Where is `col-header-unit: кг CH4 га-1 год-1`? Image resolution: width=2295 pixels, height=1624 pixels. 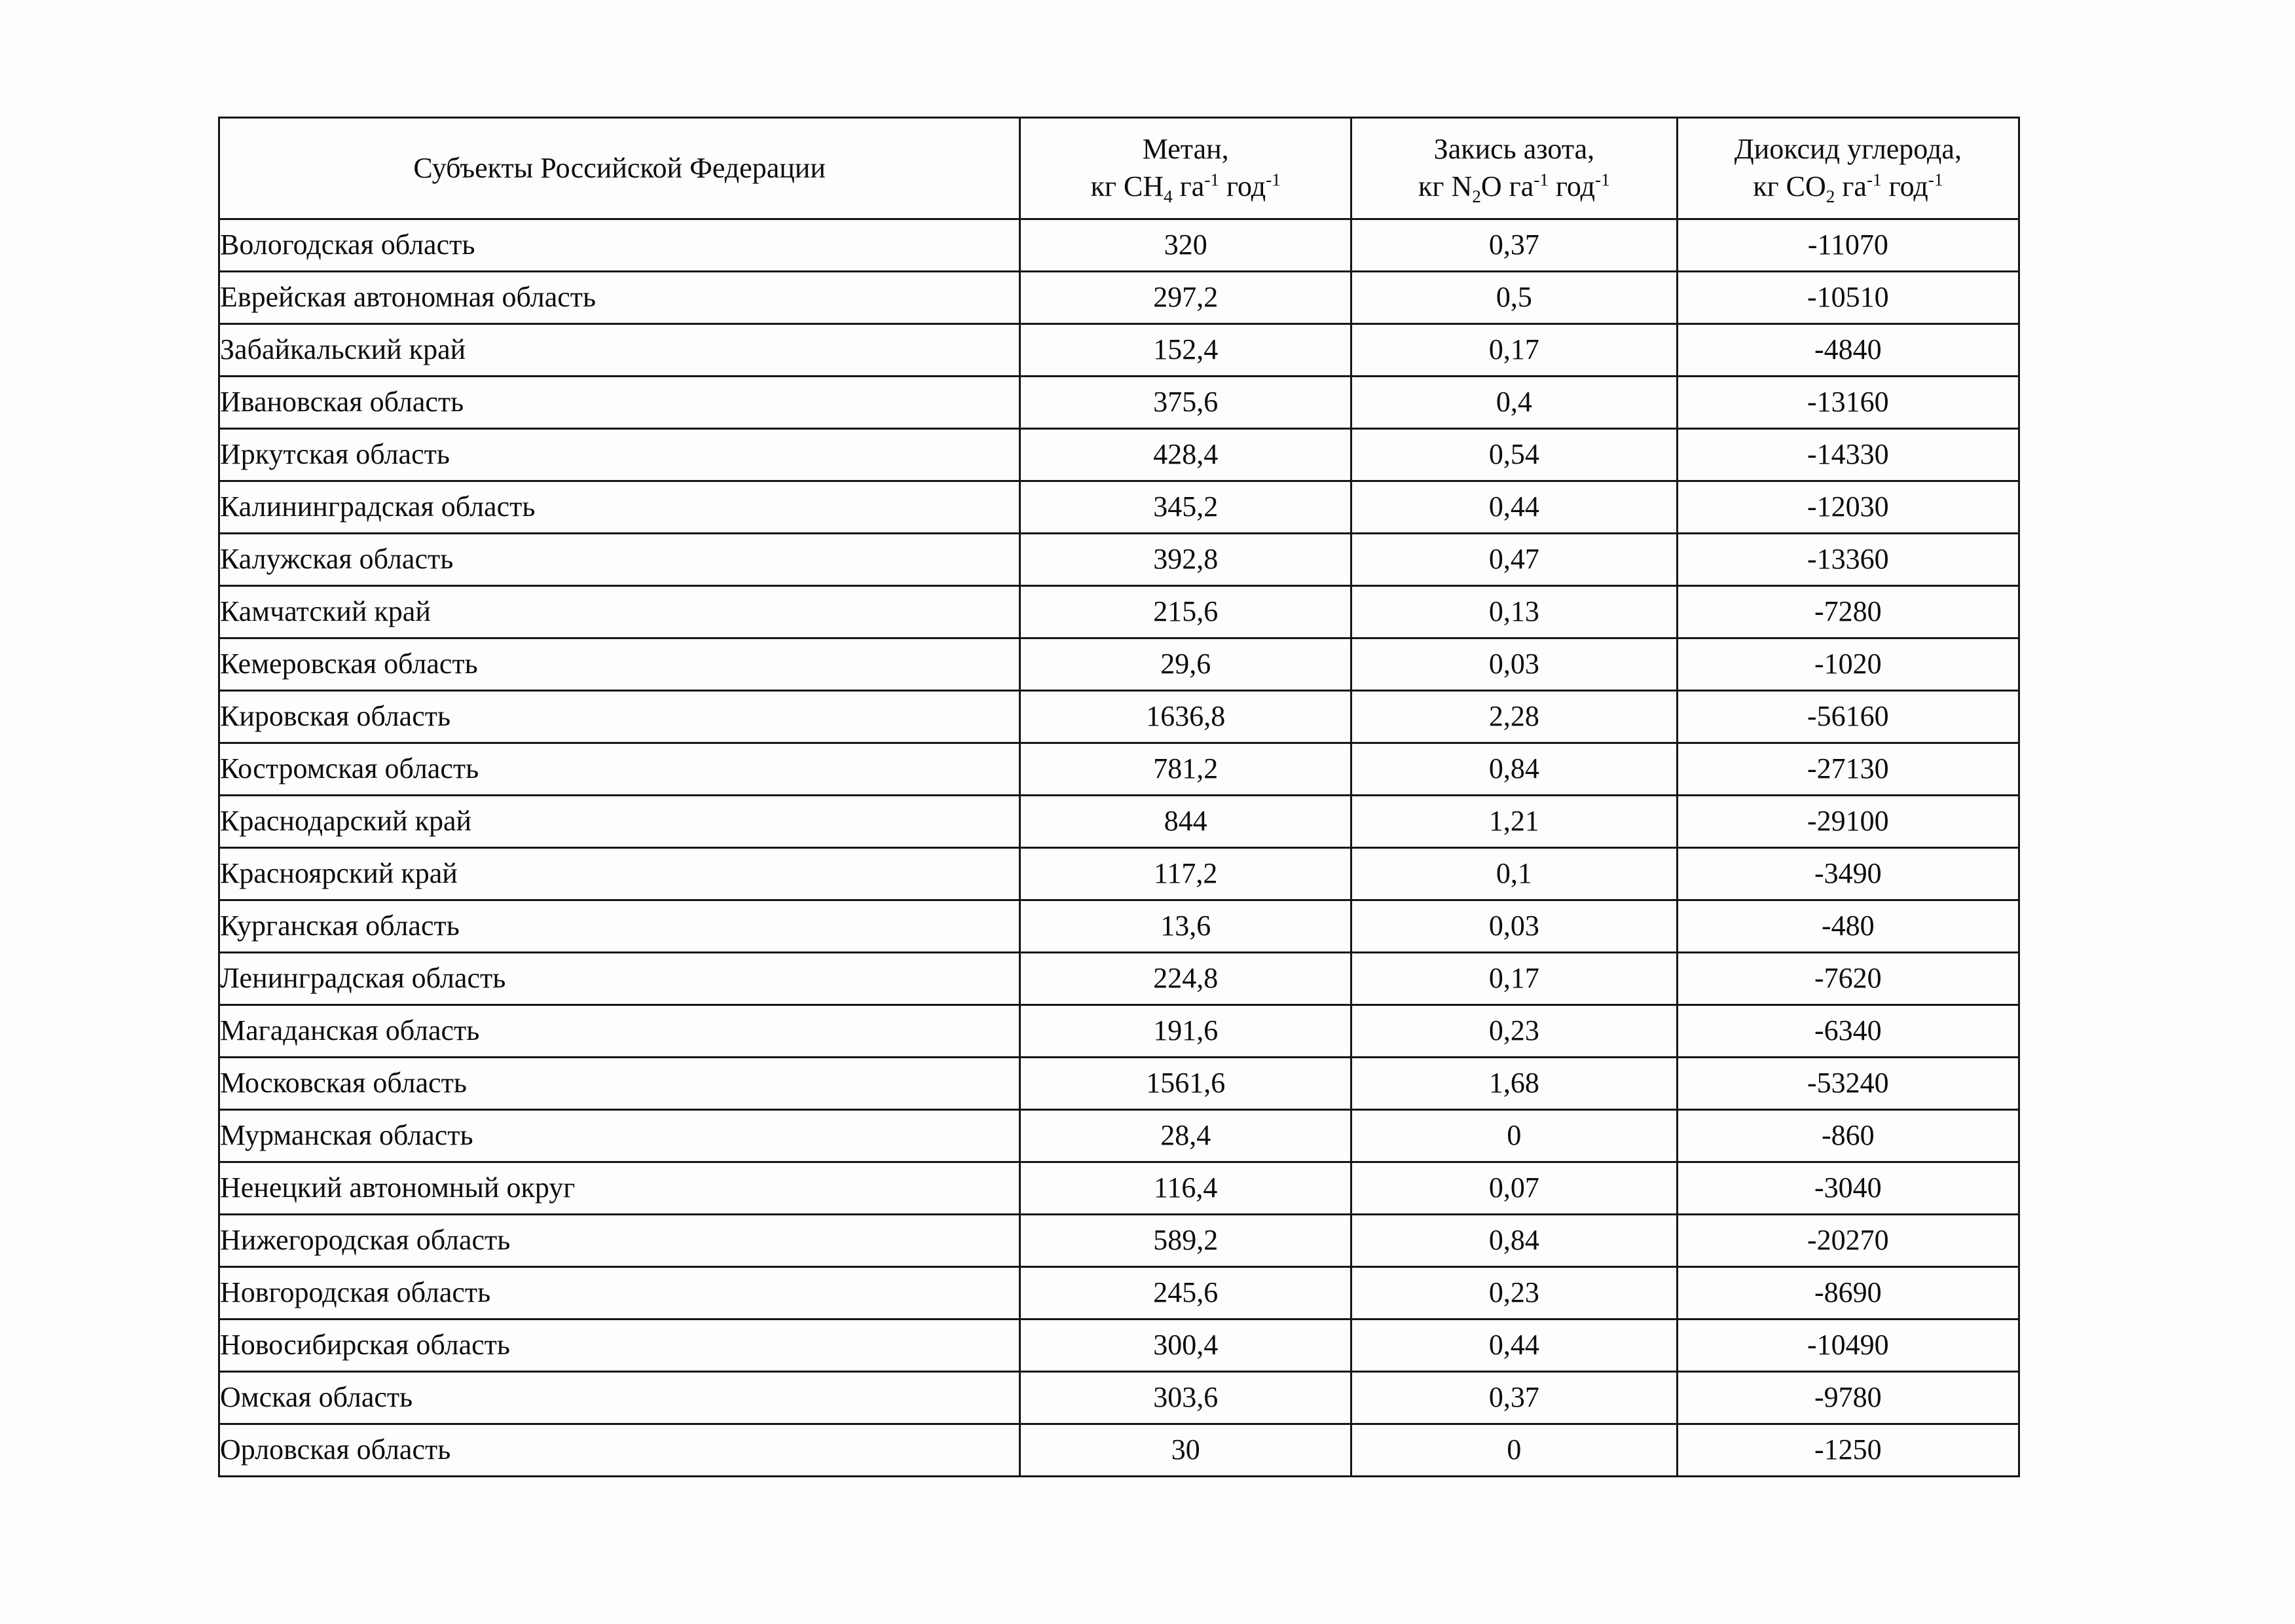
col-header-unit: кг CH4 га-1 год-1 is located at coordinates (1185, 188).